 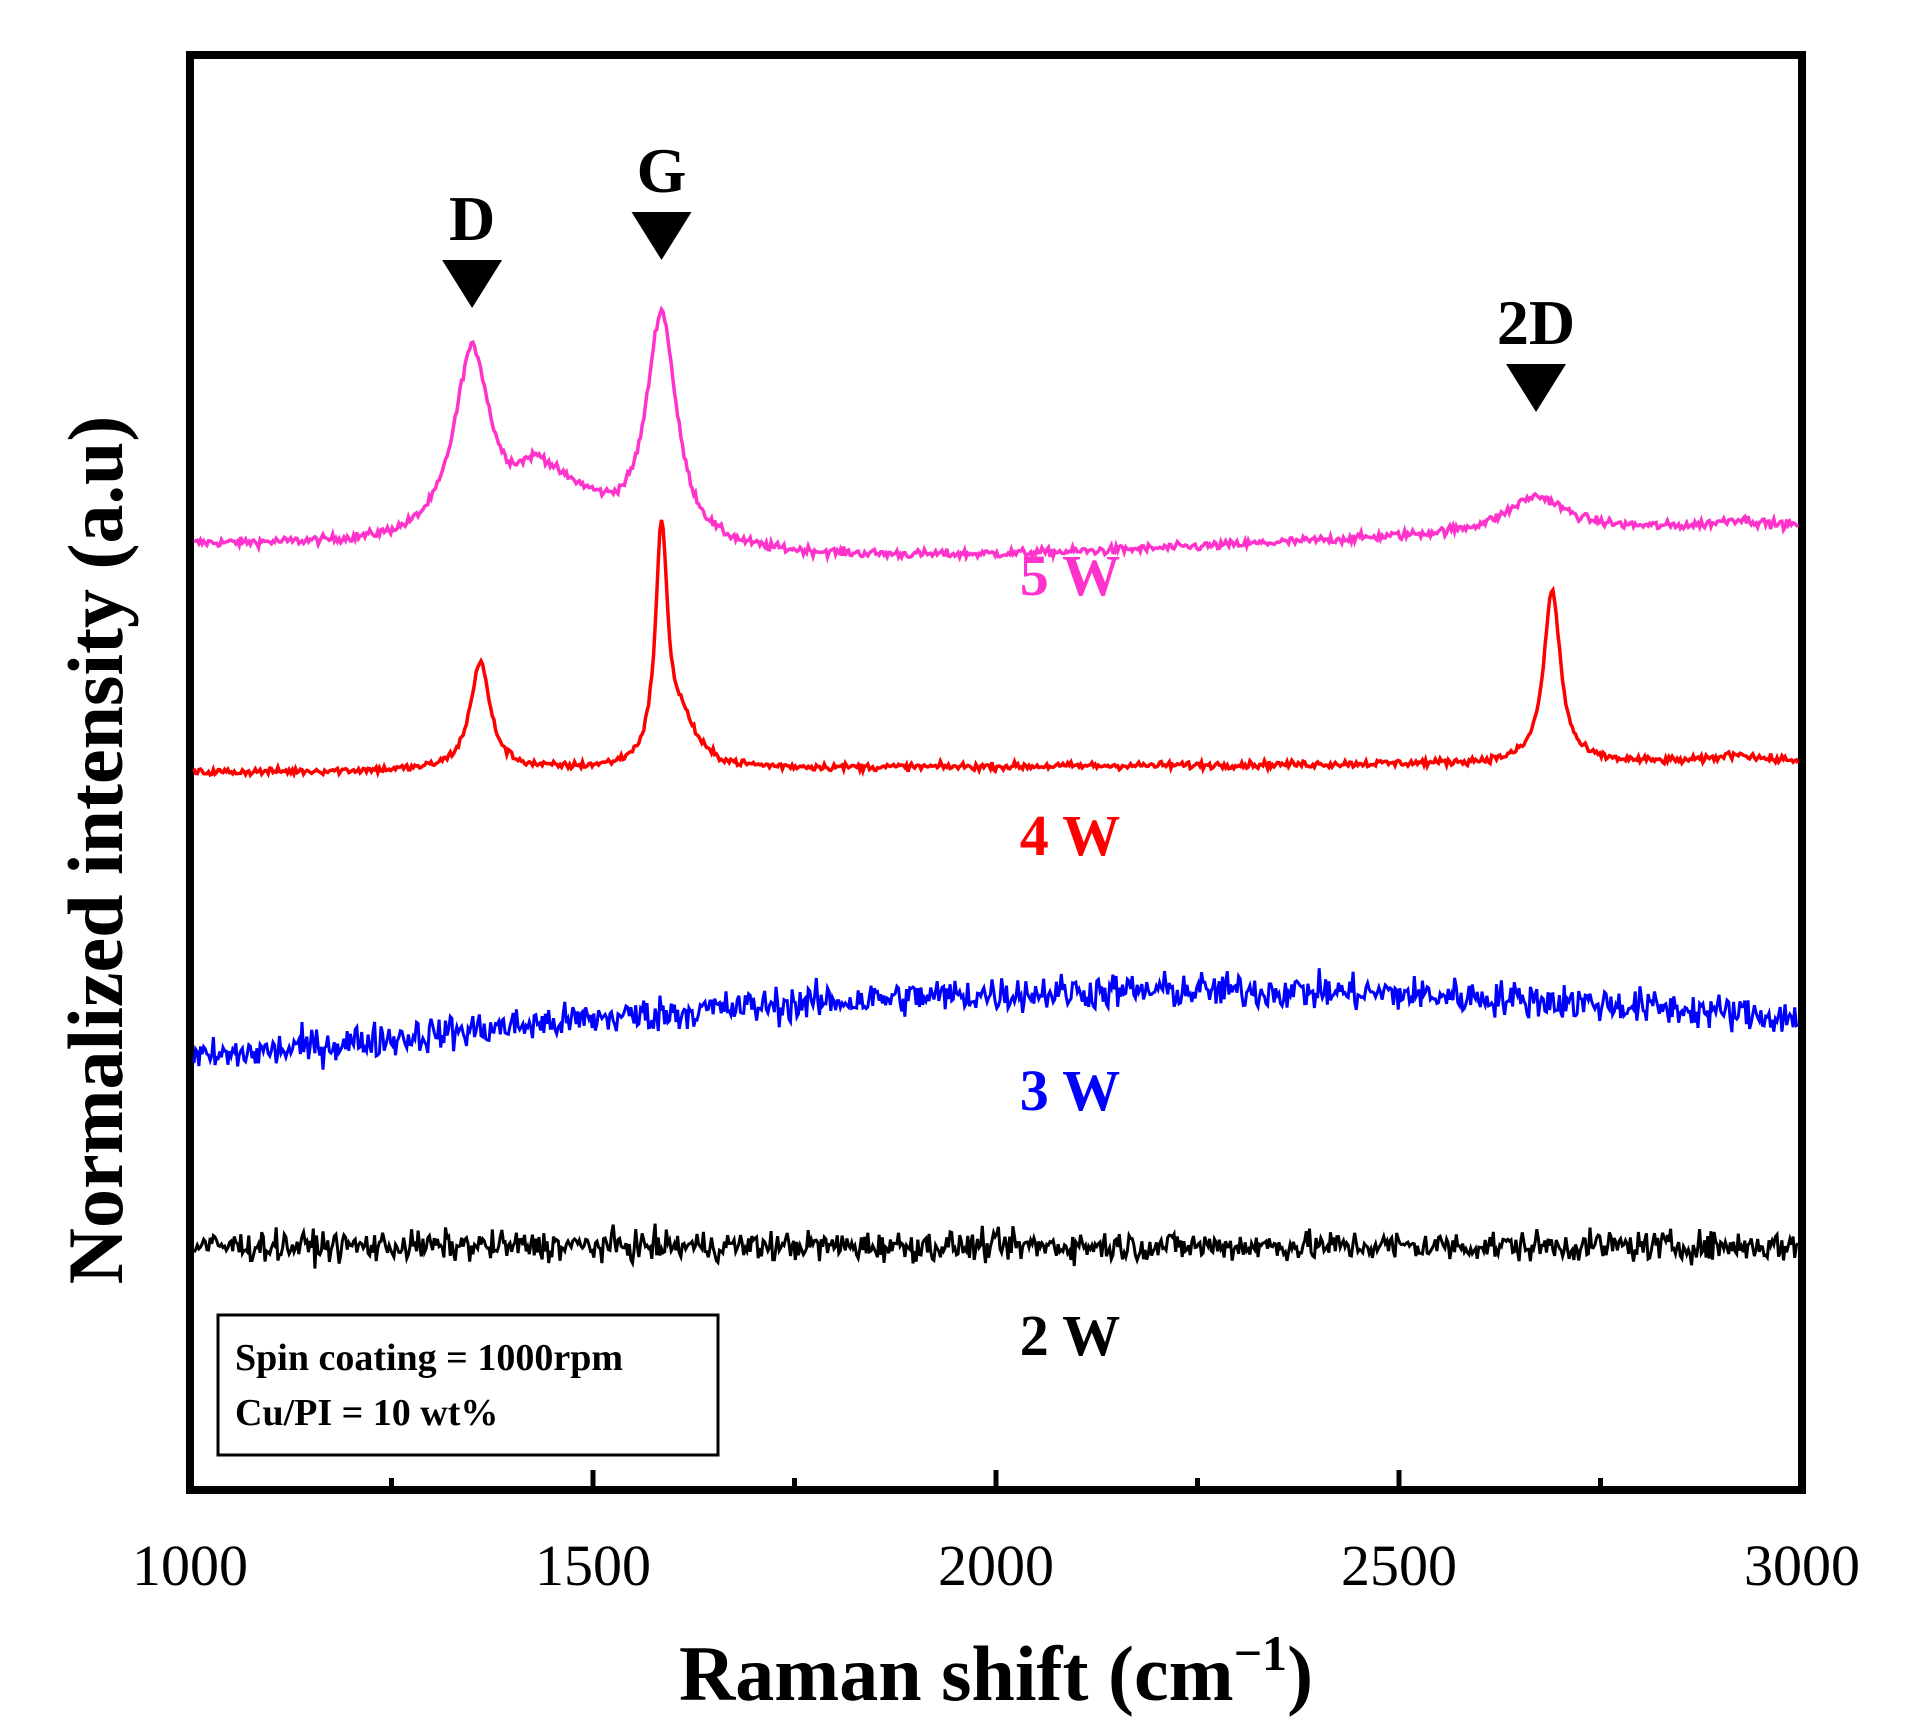 I want to click on x-axis-title-main: Raman shift (cm, so click(x=956, y=1673).